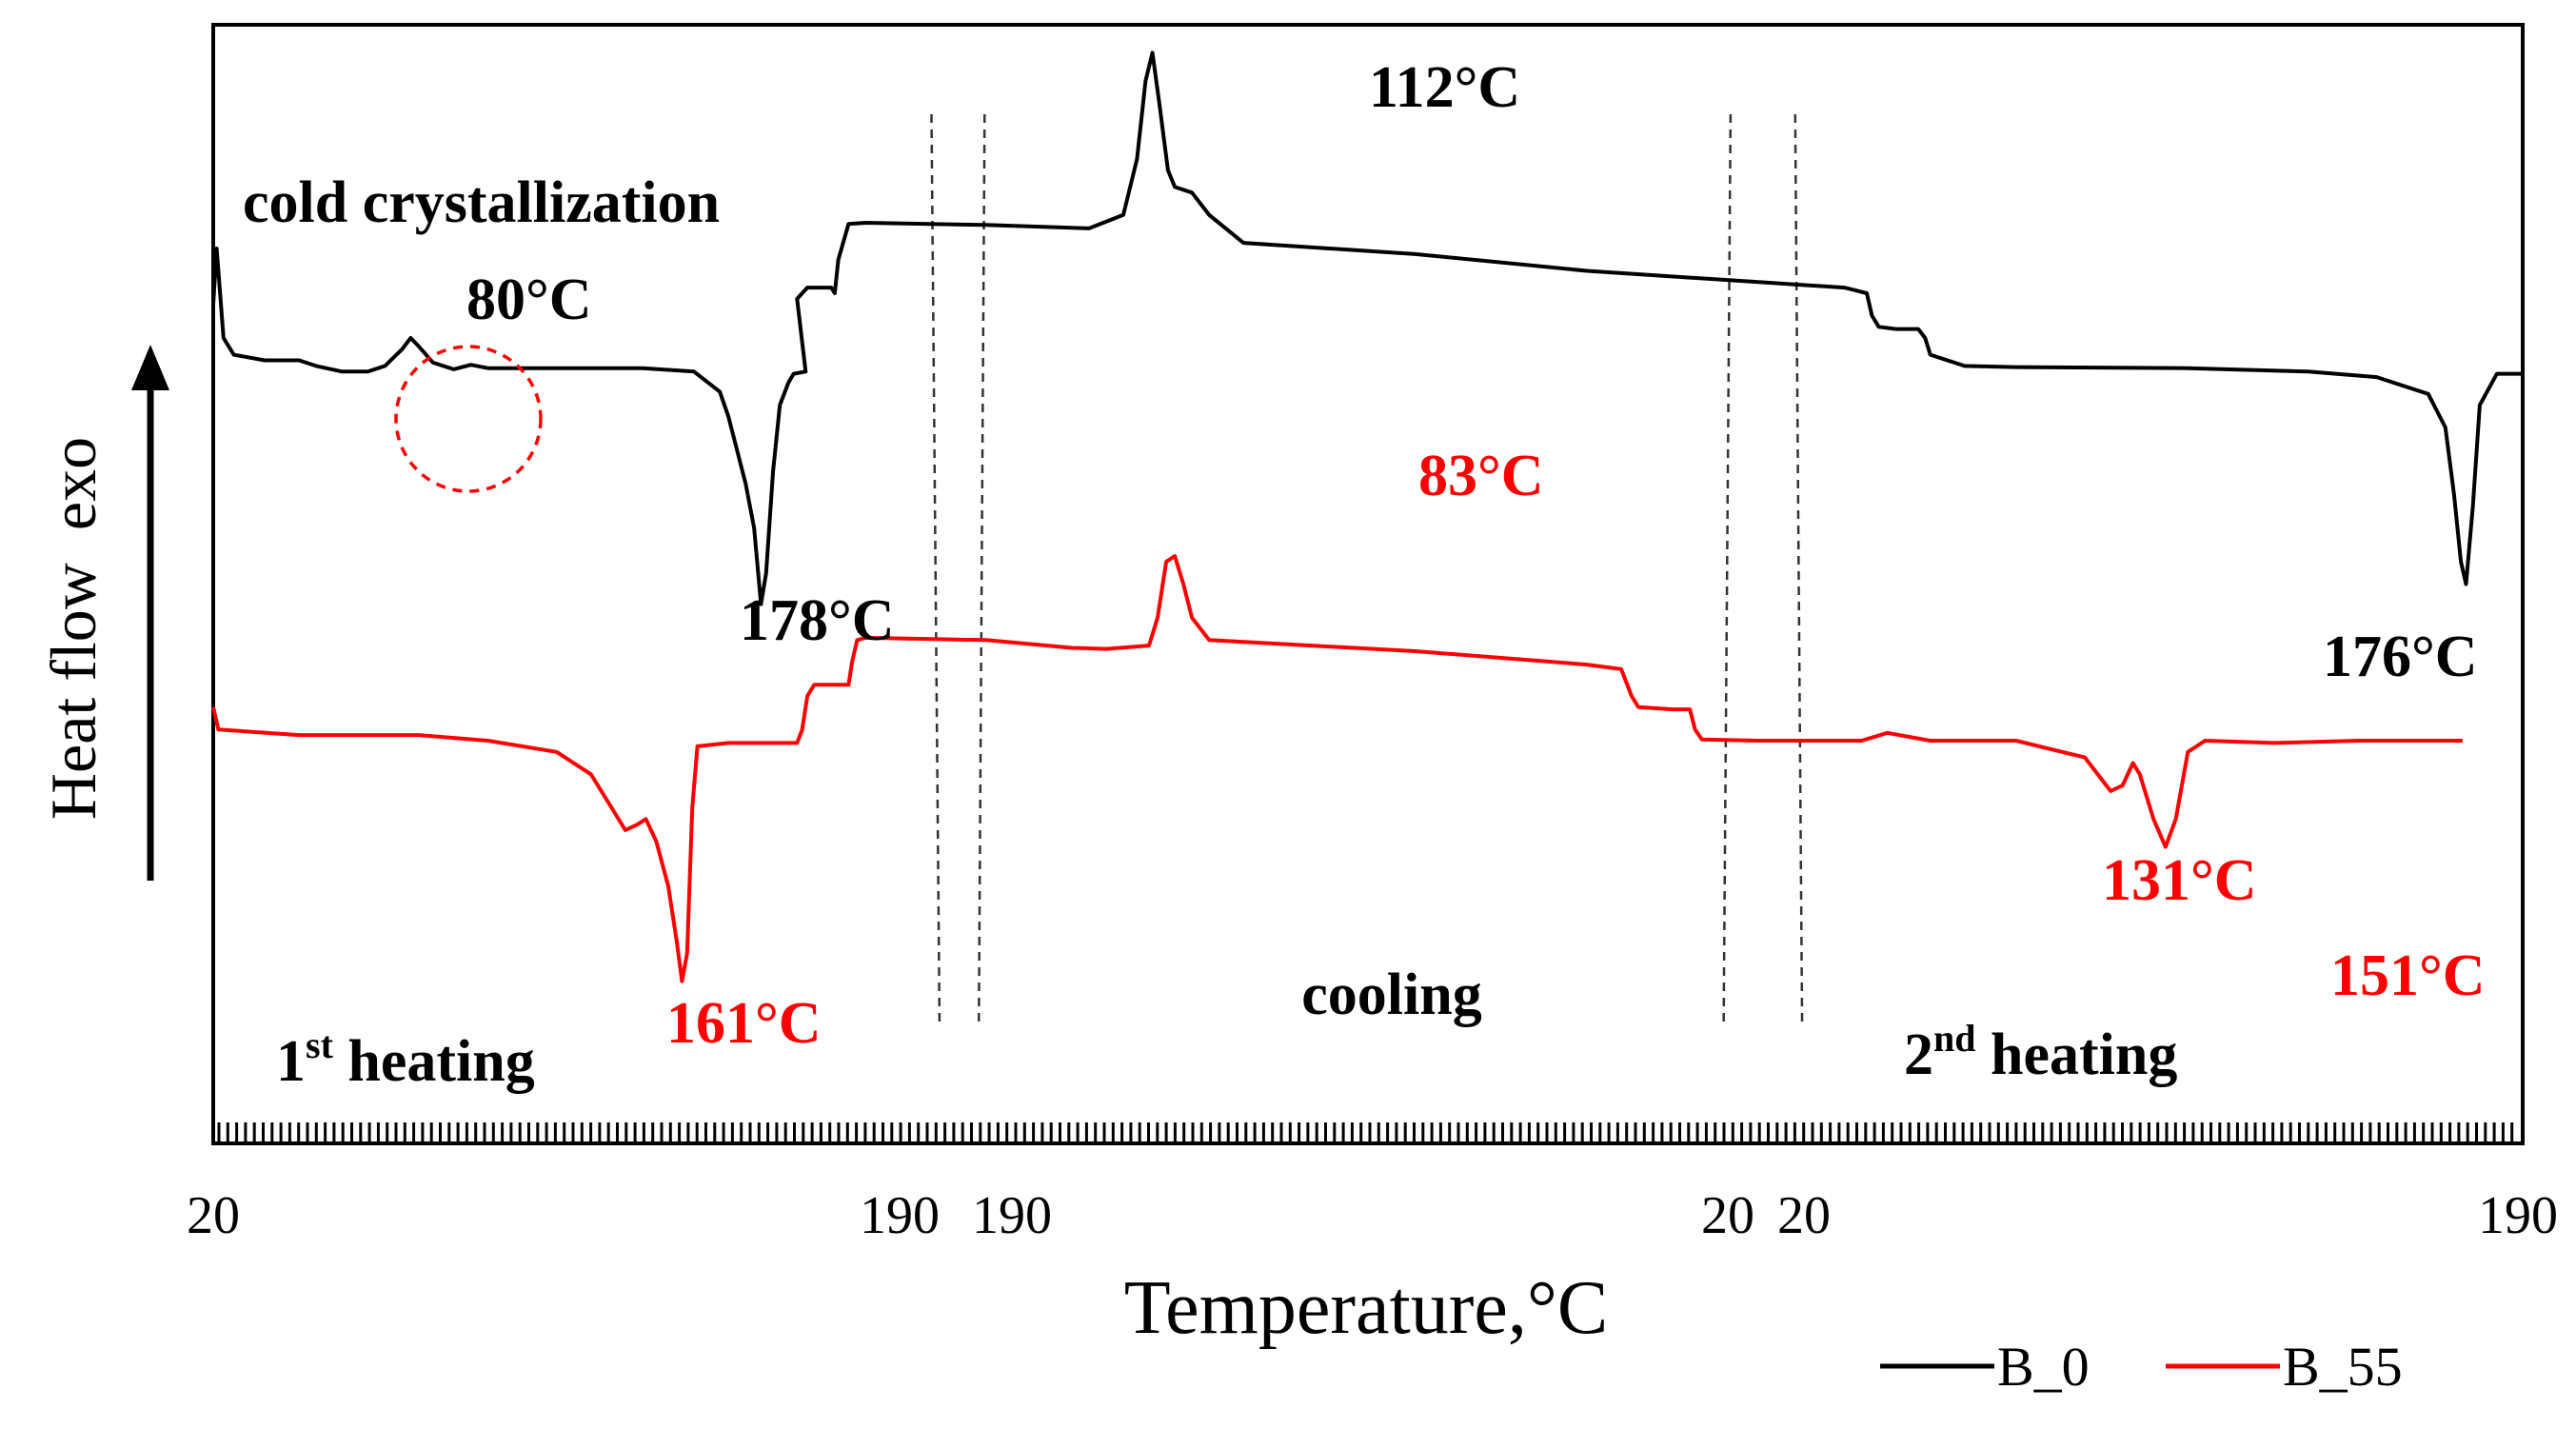 The height and width of the screenshot is (1429, 2576). I want to click on x-tick-label-1: 20, so click(213, 1215).